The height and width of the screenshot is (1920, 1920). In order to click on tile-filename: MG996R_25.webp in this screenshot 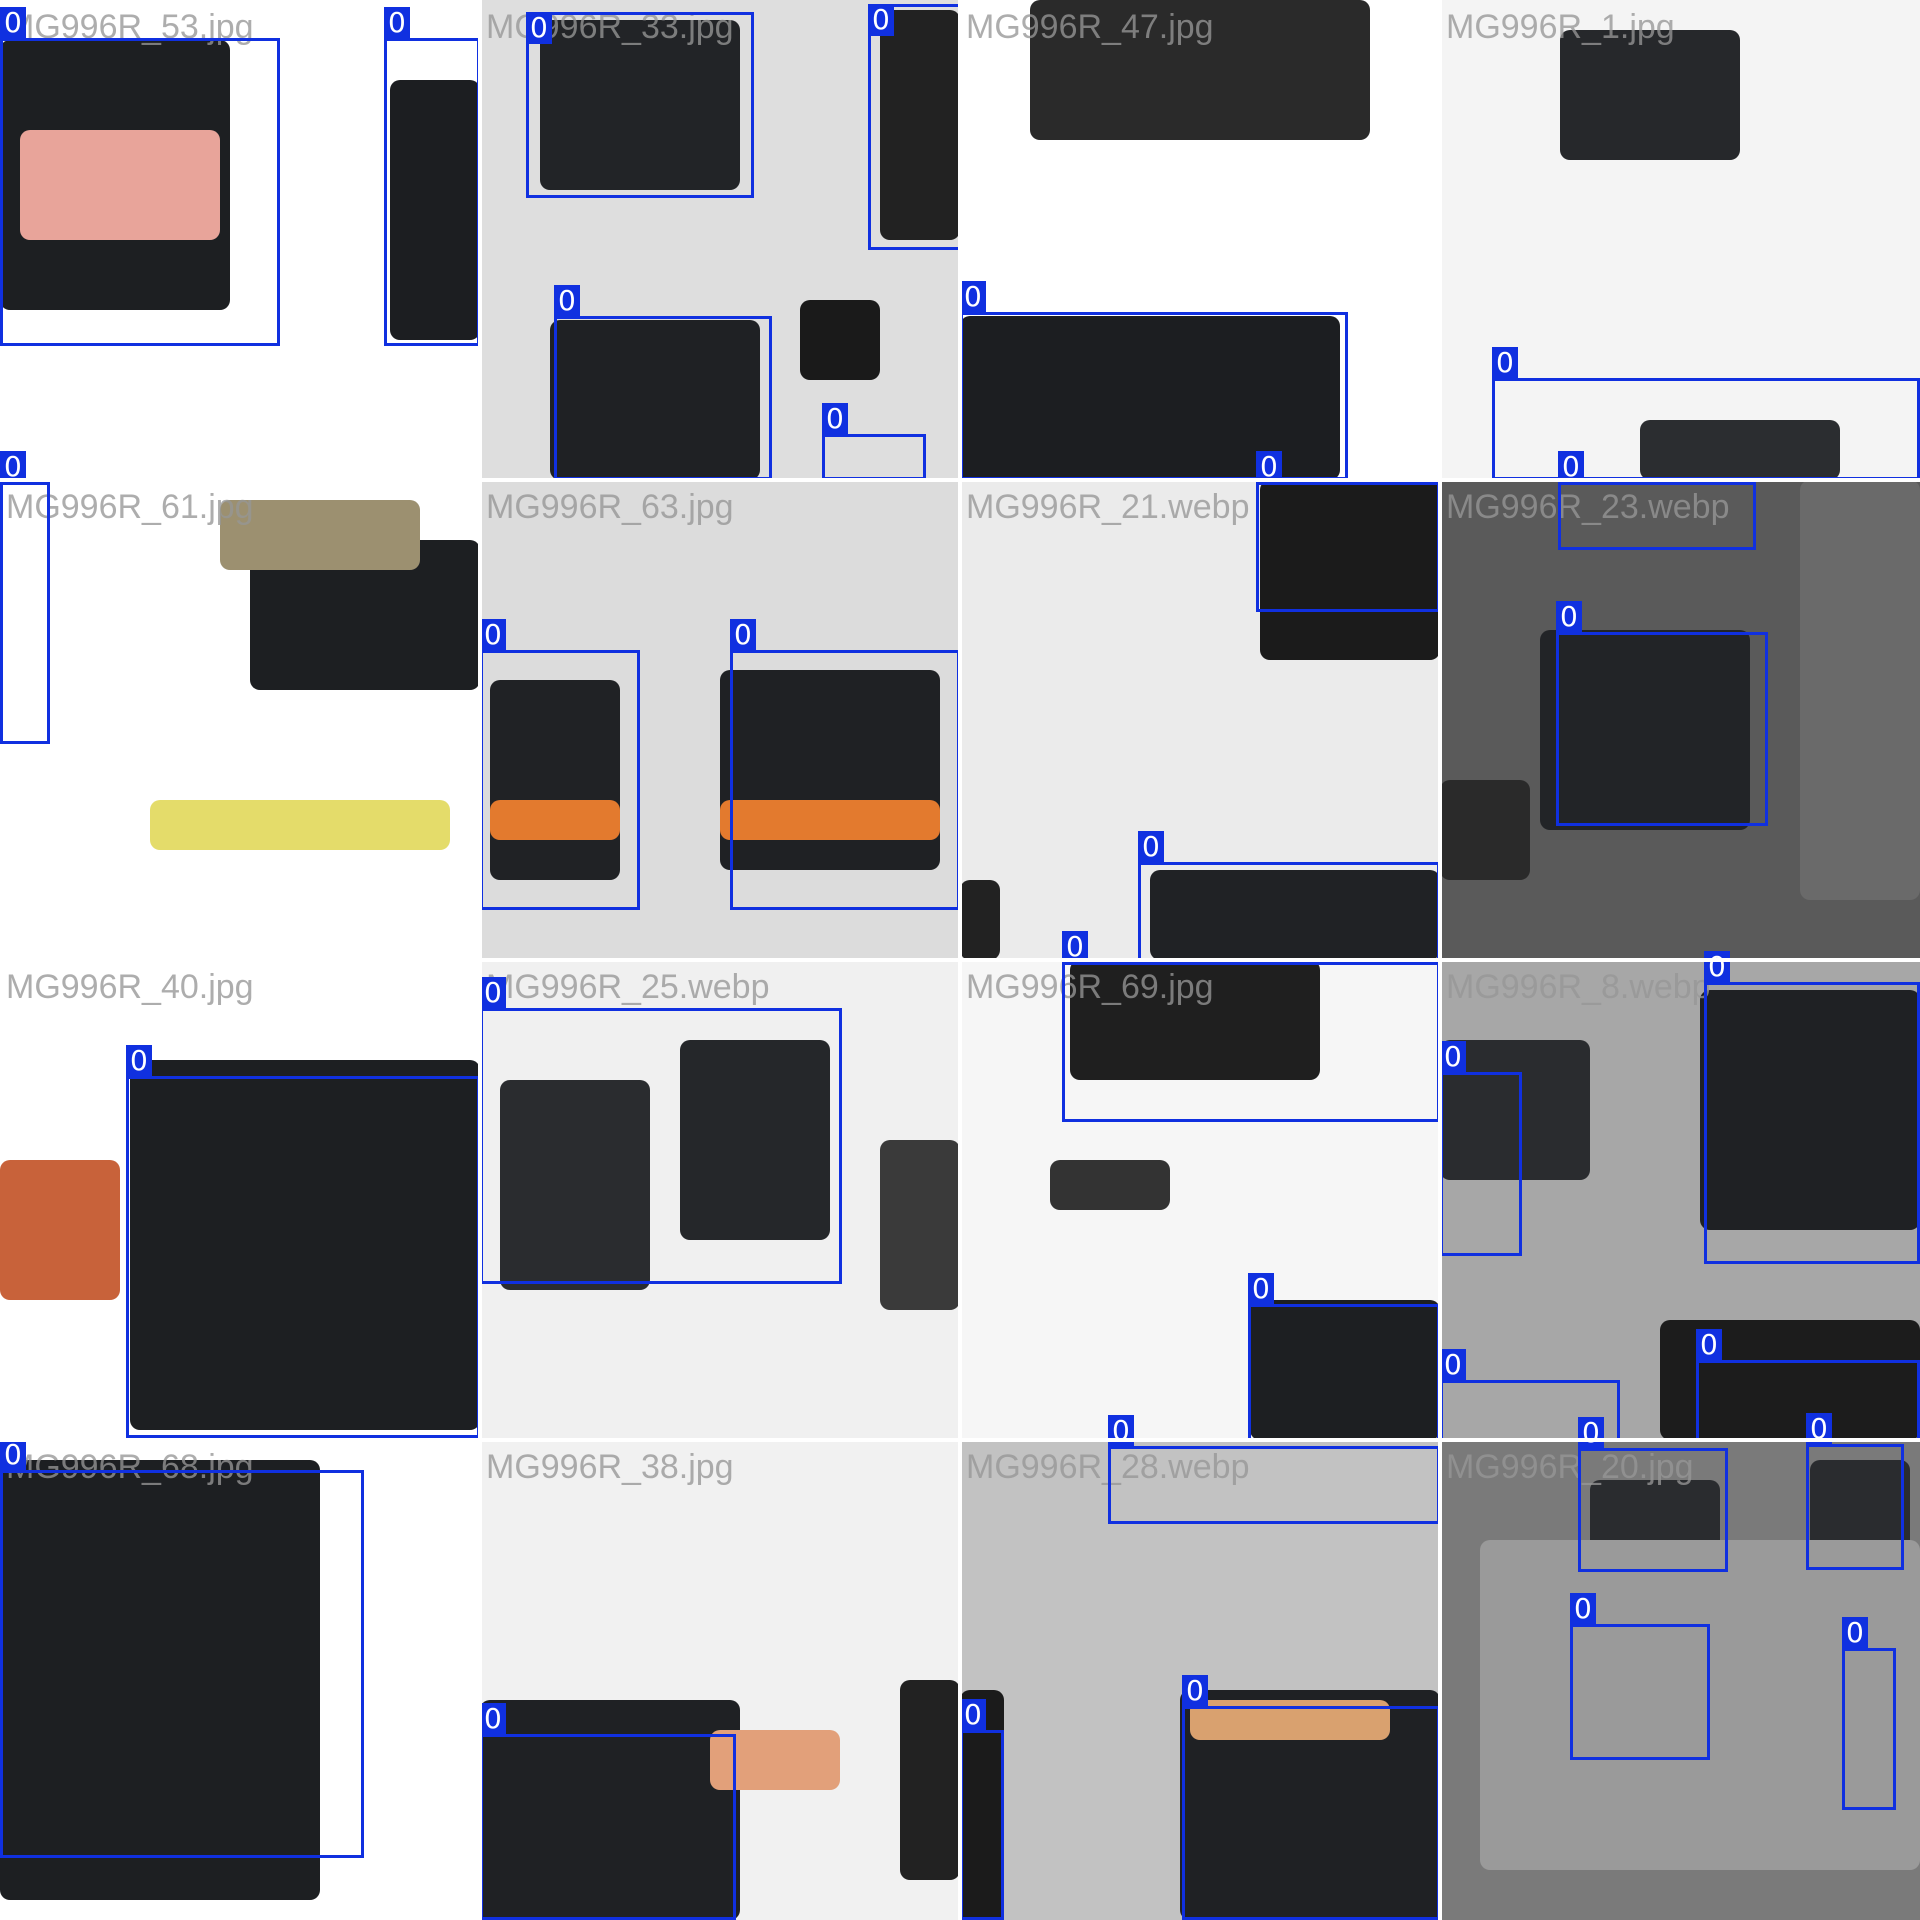, I will do `click(628, 987)`.